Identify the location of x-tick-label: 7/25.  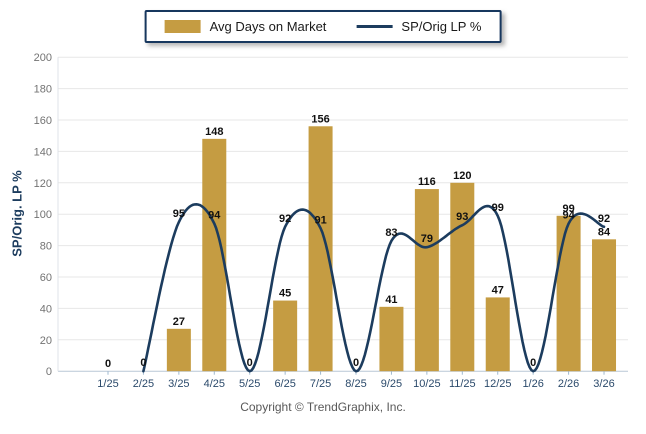
(320, 384).